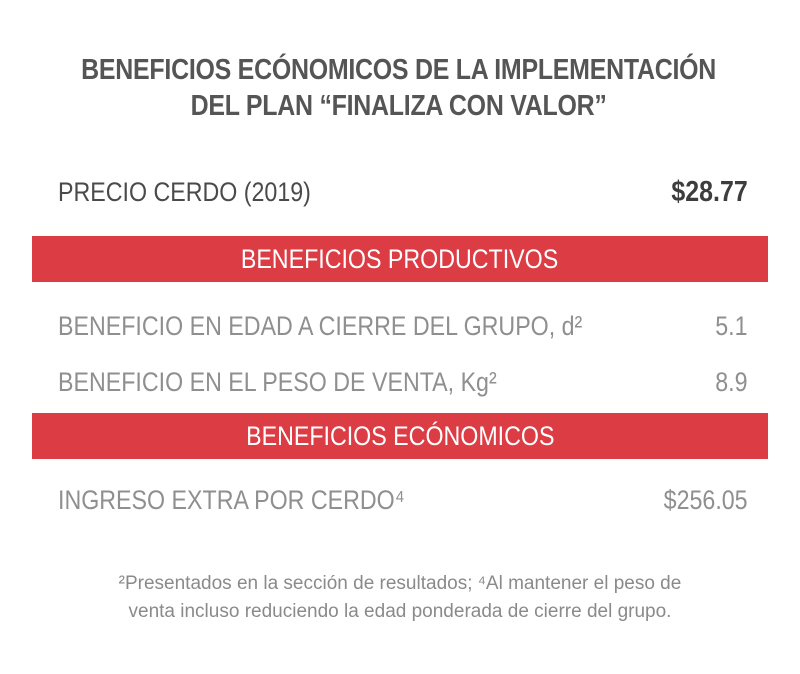  I want to click on title-line-2: DEL PLAN “FINALIZA CON VALOR”, so click(398, 106).